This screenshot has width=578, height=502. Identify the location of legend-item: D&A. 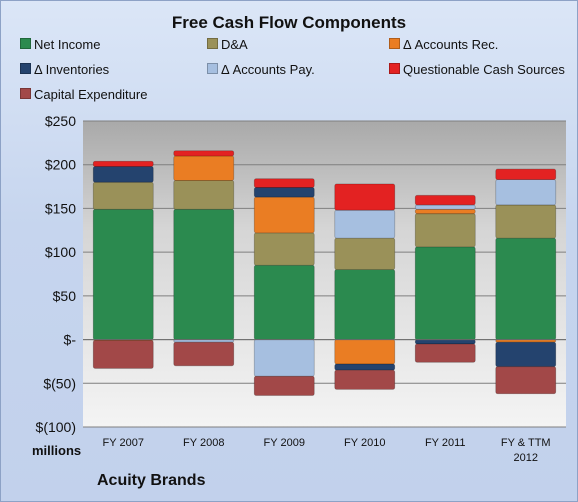
(227, 44).